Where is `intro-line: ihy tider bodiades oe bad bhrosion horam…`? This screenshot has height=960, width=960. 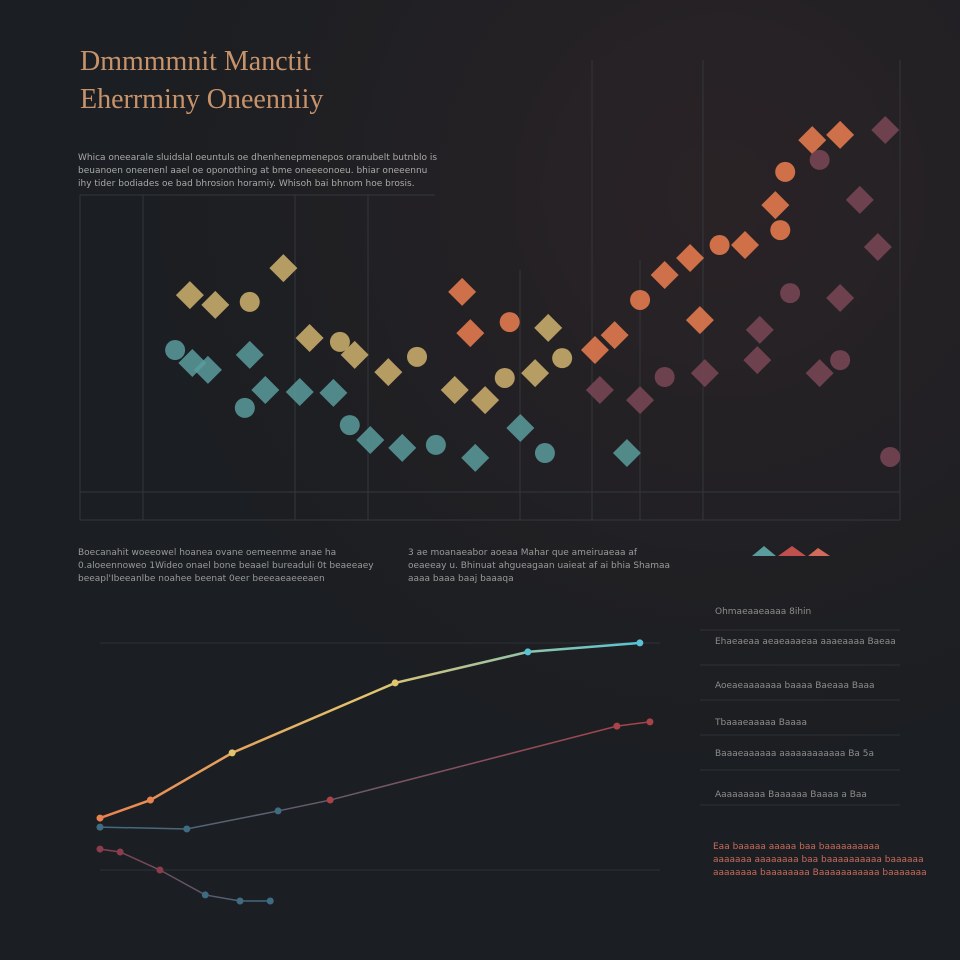
intro-line: ihy tider bodiades oe bad bhrosion horam… is located at coordinates (246, 184).